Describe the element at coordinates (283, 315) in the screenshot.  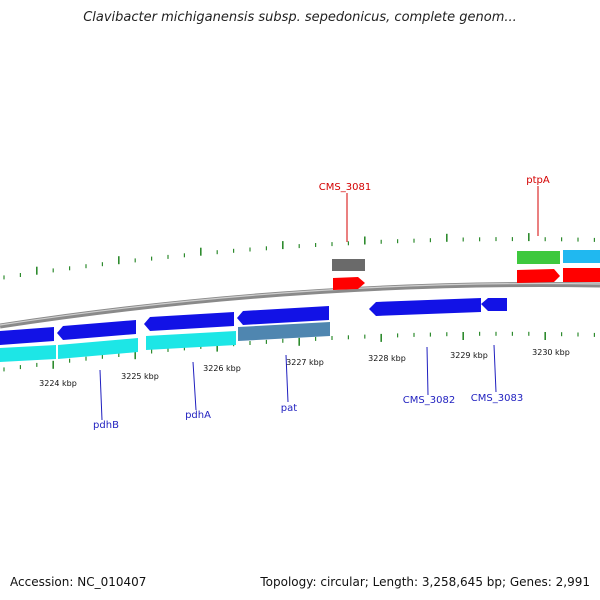
I see `gene-pat` at that location.